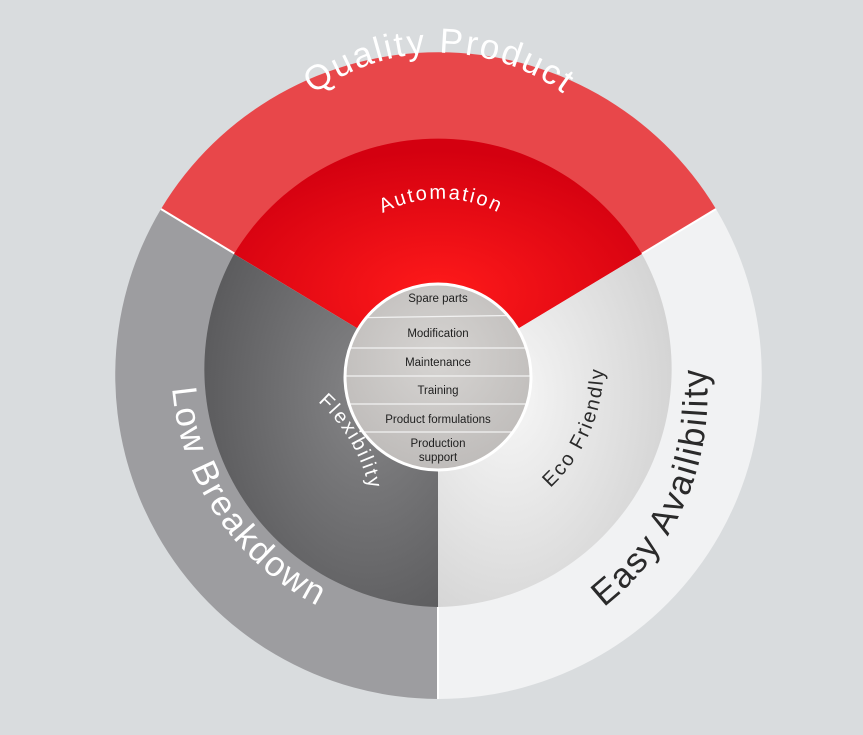  Describe the element at coordinates (438, 363) in the screenshot. I see `core-item-maintenance: Maintenance` at that location.